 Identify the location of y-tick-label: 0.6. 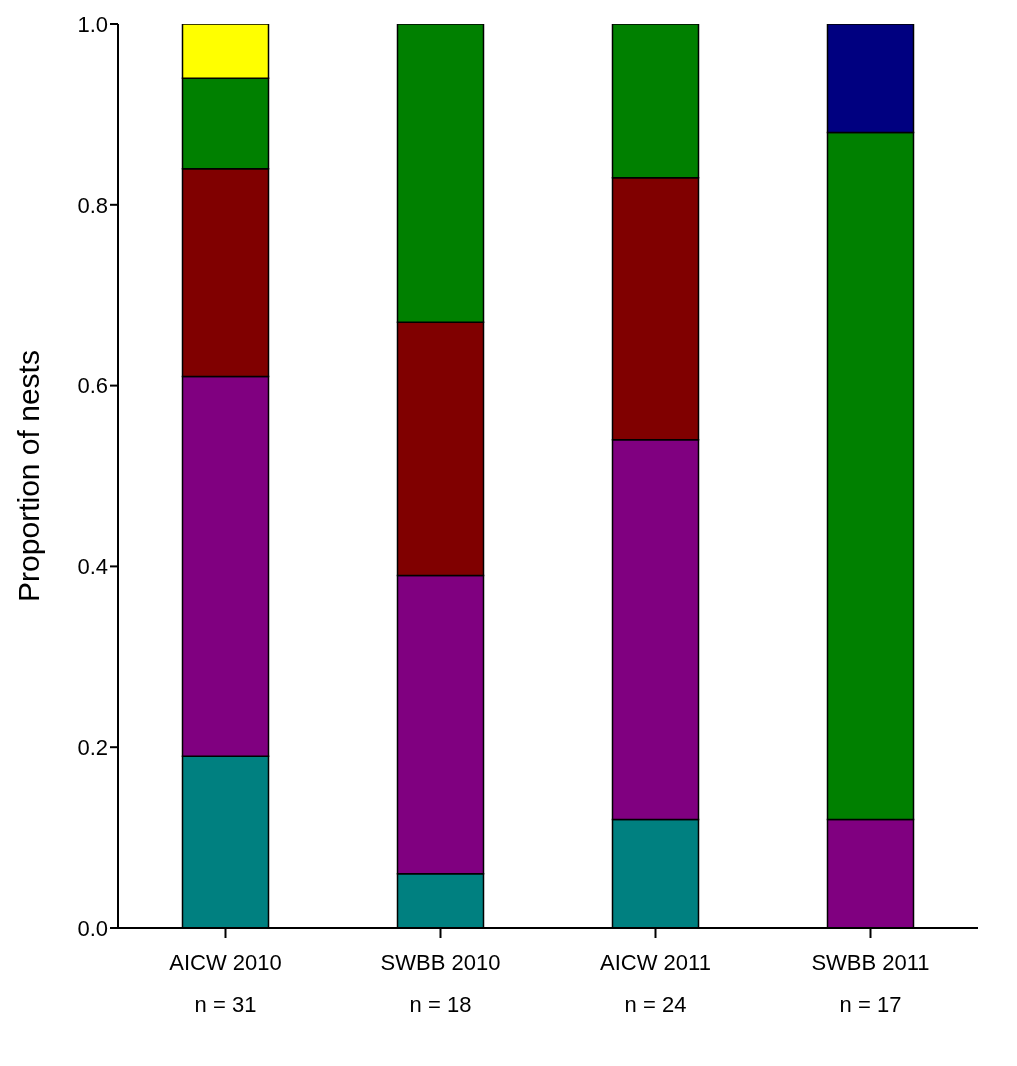
(92, 386).